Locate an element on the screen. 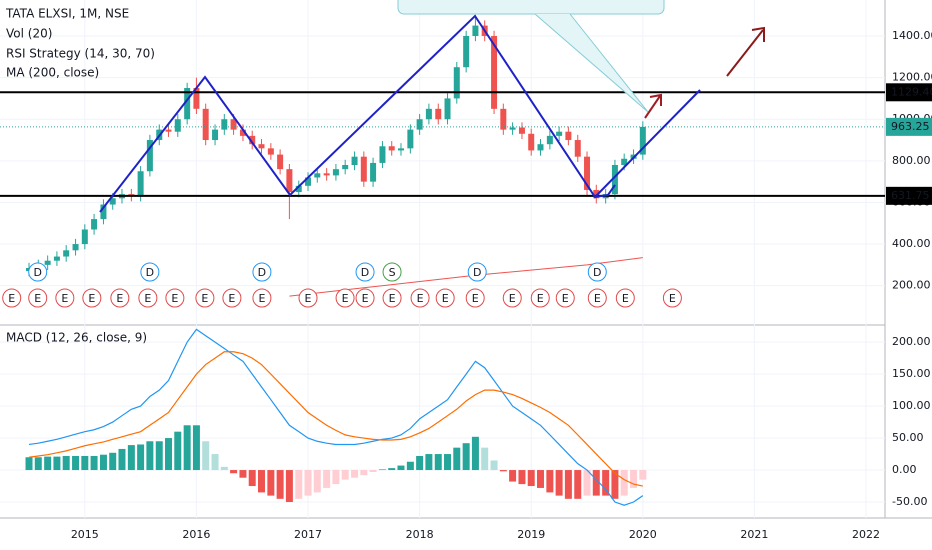 The height and width of the screenshot is (550, 932). level-label: 1129.40 is located at coordinates (911, 91).